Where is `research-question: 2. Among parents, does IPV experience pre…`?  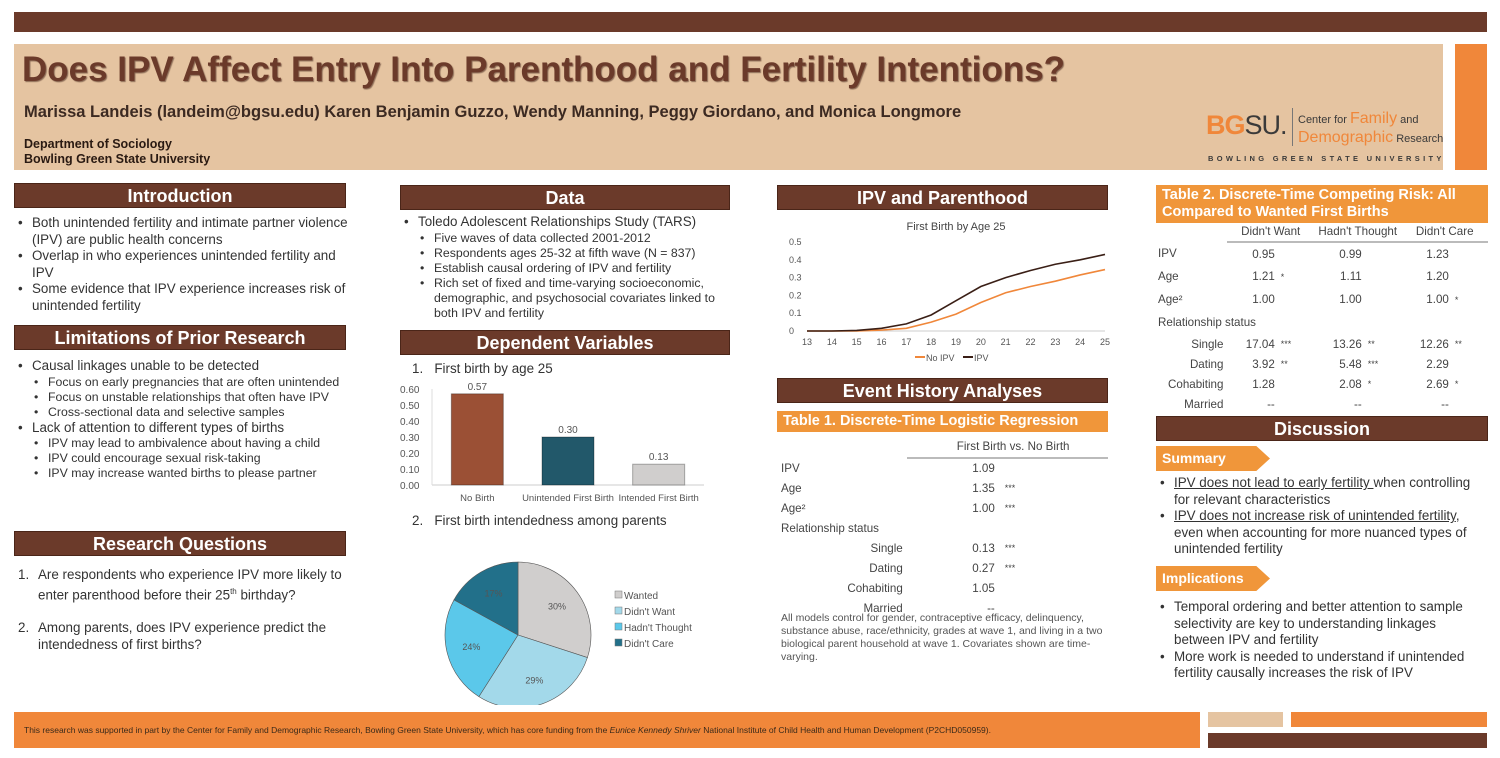 research-question: 2. Among parents, does IPV experience pre… is located at coordinates (182, 636).